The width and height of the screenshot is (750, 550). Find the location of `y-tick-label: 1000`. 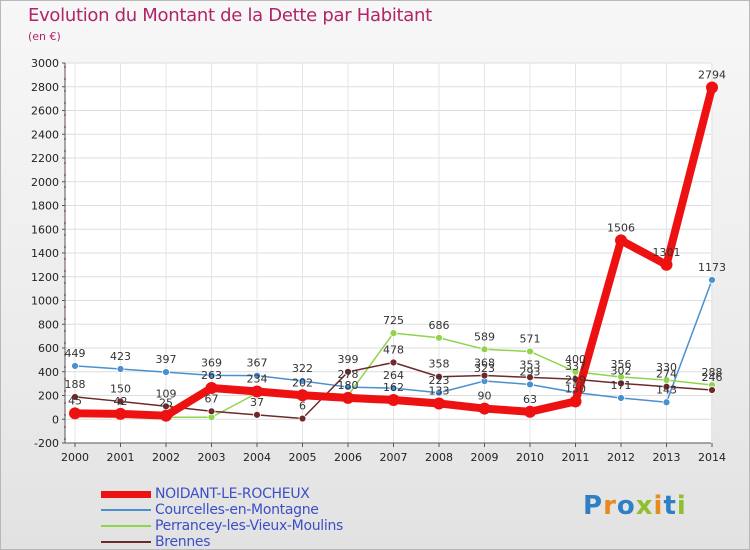

y-tick-label: 1000 is located at coordinates (45, 301).